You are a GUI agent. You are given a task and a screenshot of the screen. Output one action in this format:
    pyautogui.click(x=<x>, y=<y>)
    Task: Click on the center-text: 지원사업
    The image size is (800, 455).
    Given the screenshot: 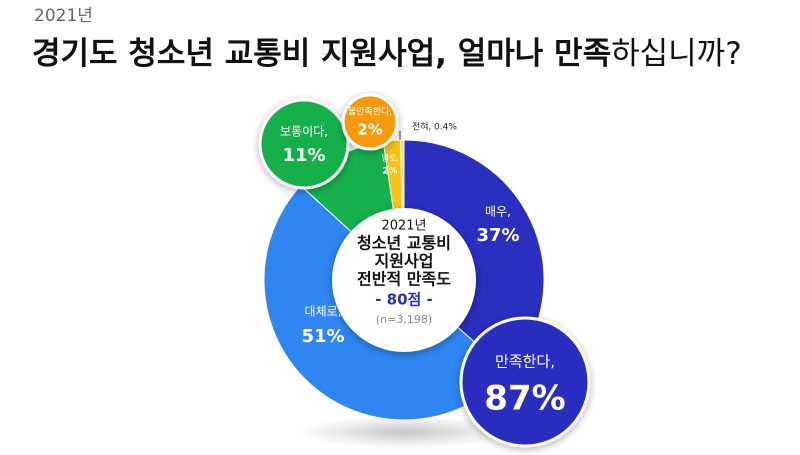 What is the action you would take?
    pyautogui.click(x=404, y=261)
    